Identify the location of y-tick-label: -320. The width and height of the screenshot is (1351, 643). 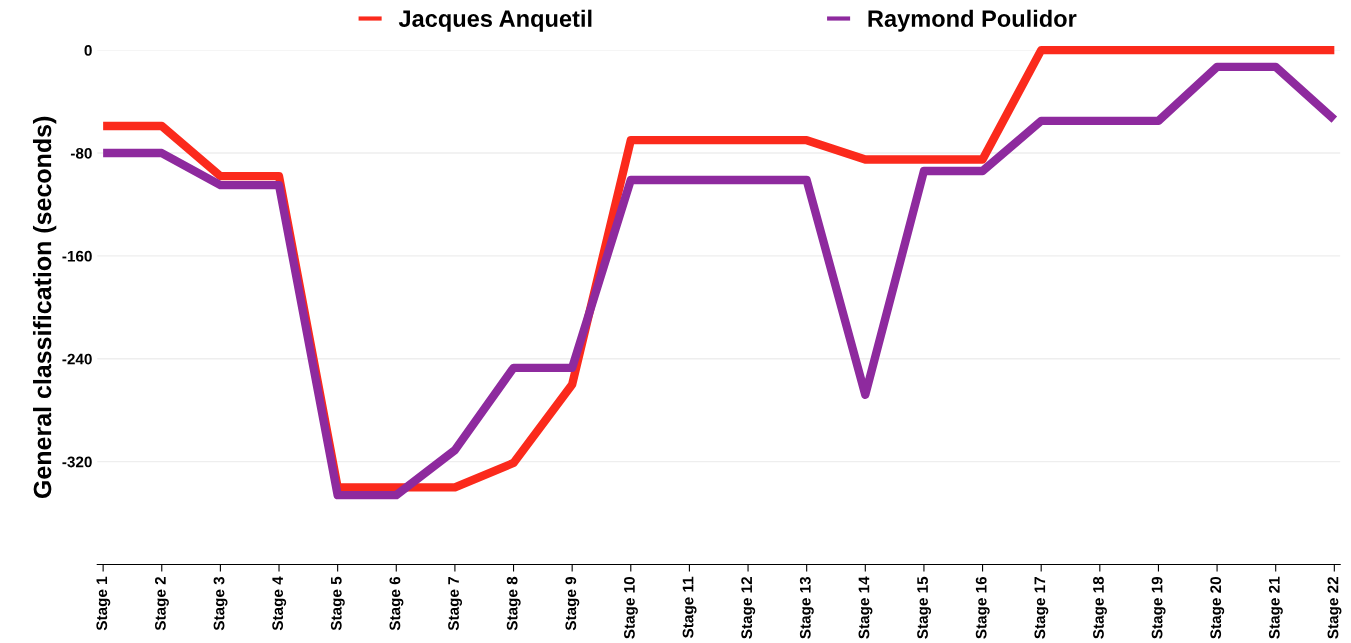
(77, 462).